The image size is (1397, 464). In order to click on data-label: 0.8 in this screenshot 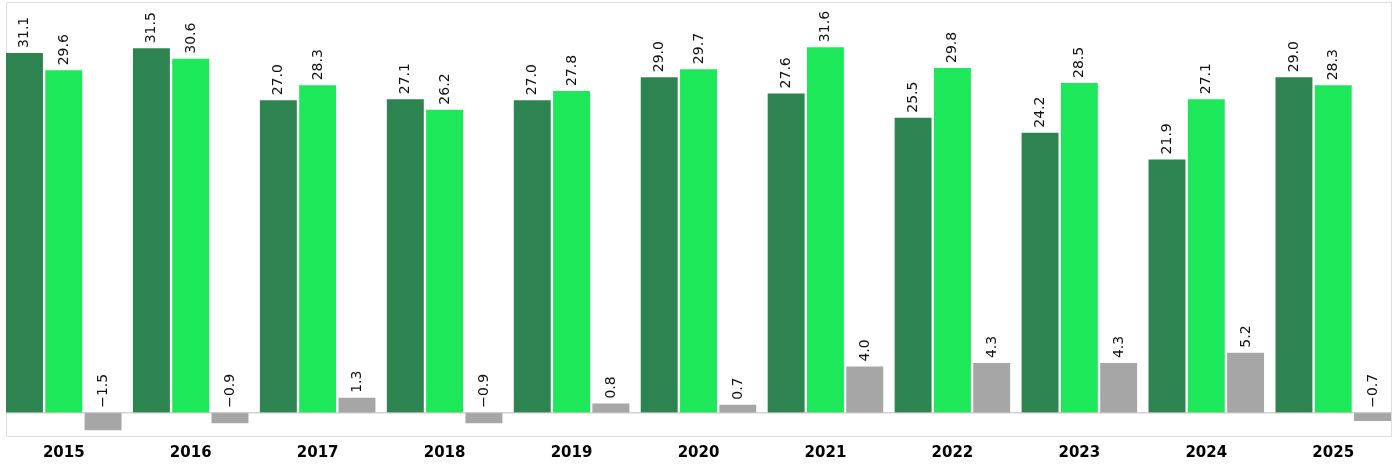, I will do `click(609, 387)`.